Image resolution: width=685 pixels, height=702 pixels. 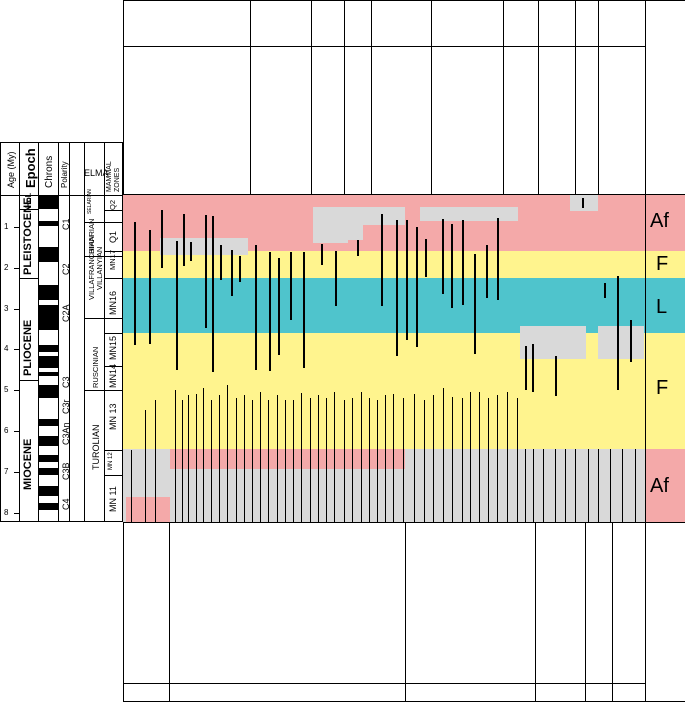 What do you see at coordinates (113, 375) in the screenshot?
I see `zone-mn14: MN14` at bounding box center [113, 375].